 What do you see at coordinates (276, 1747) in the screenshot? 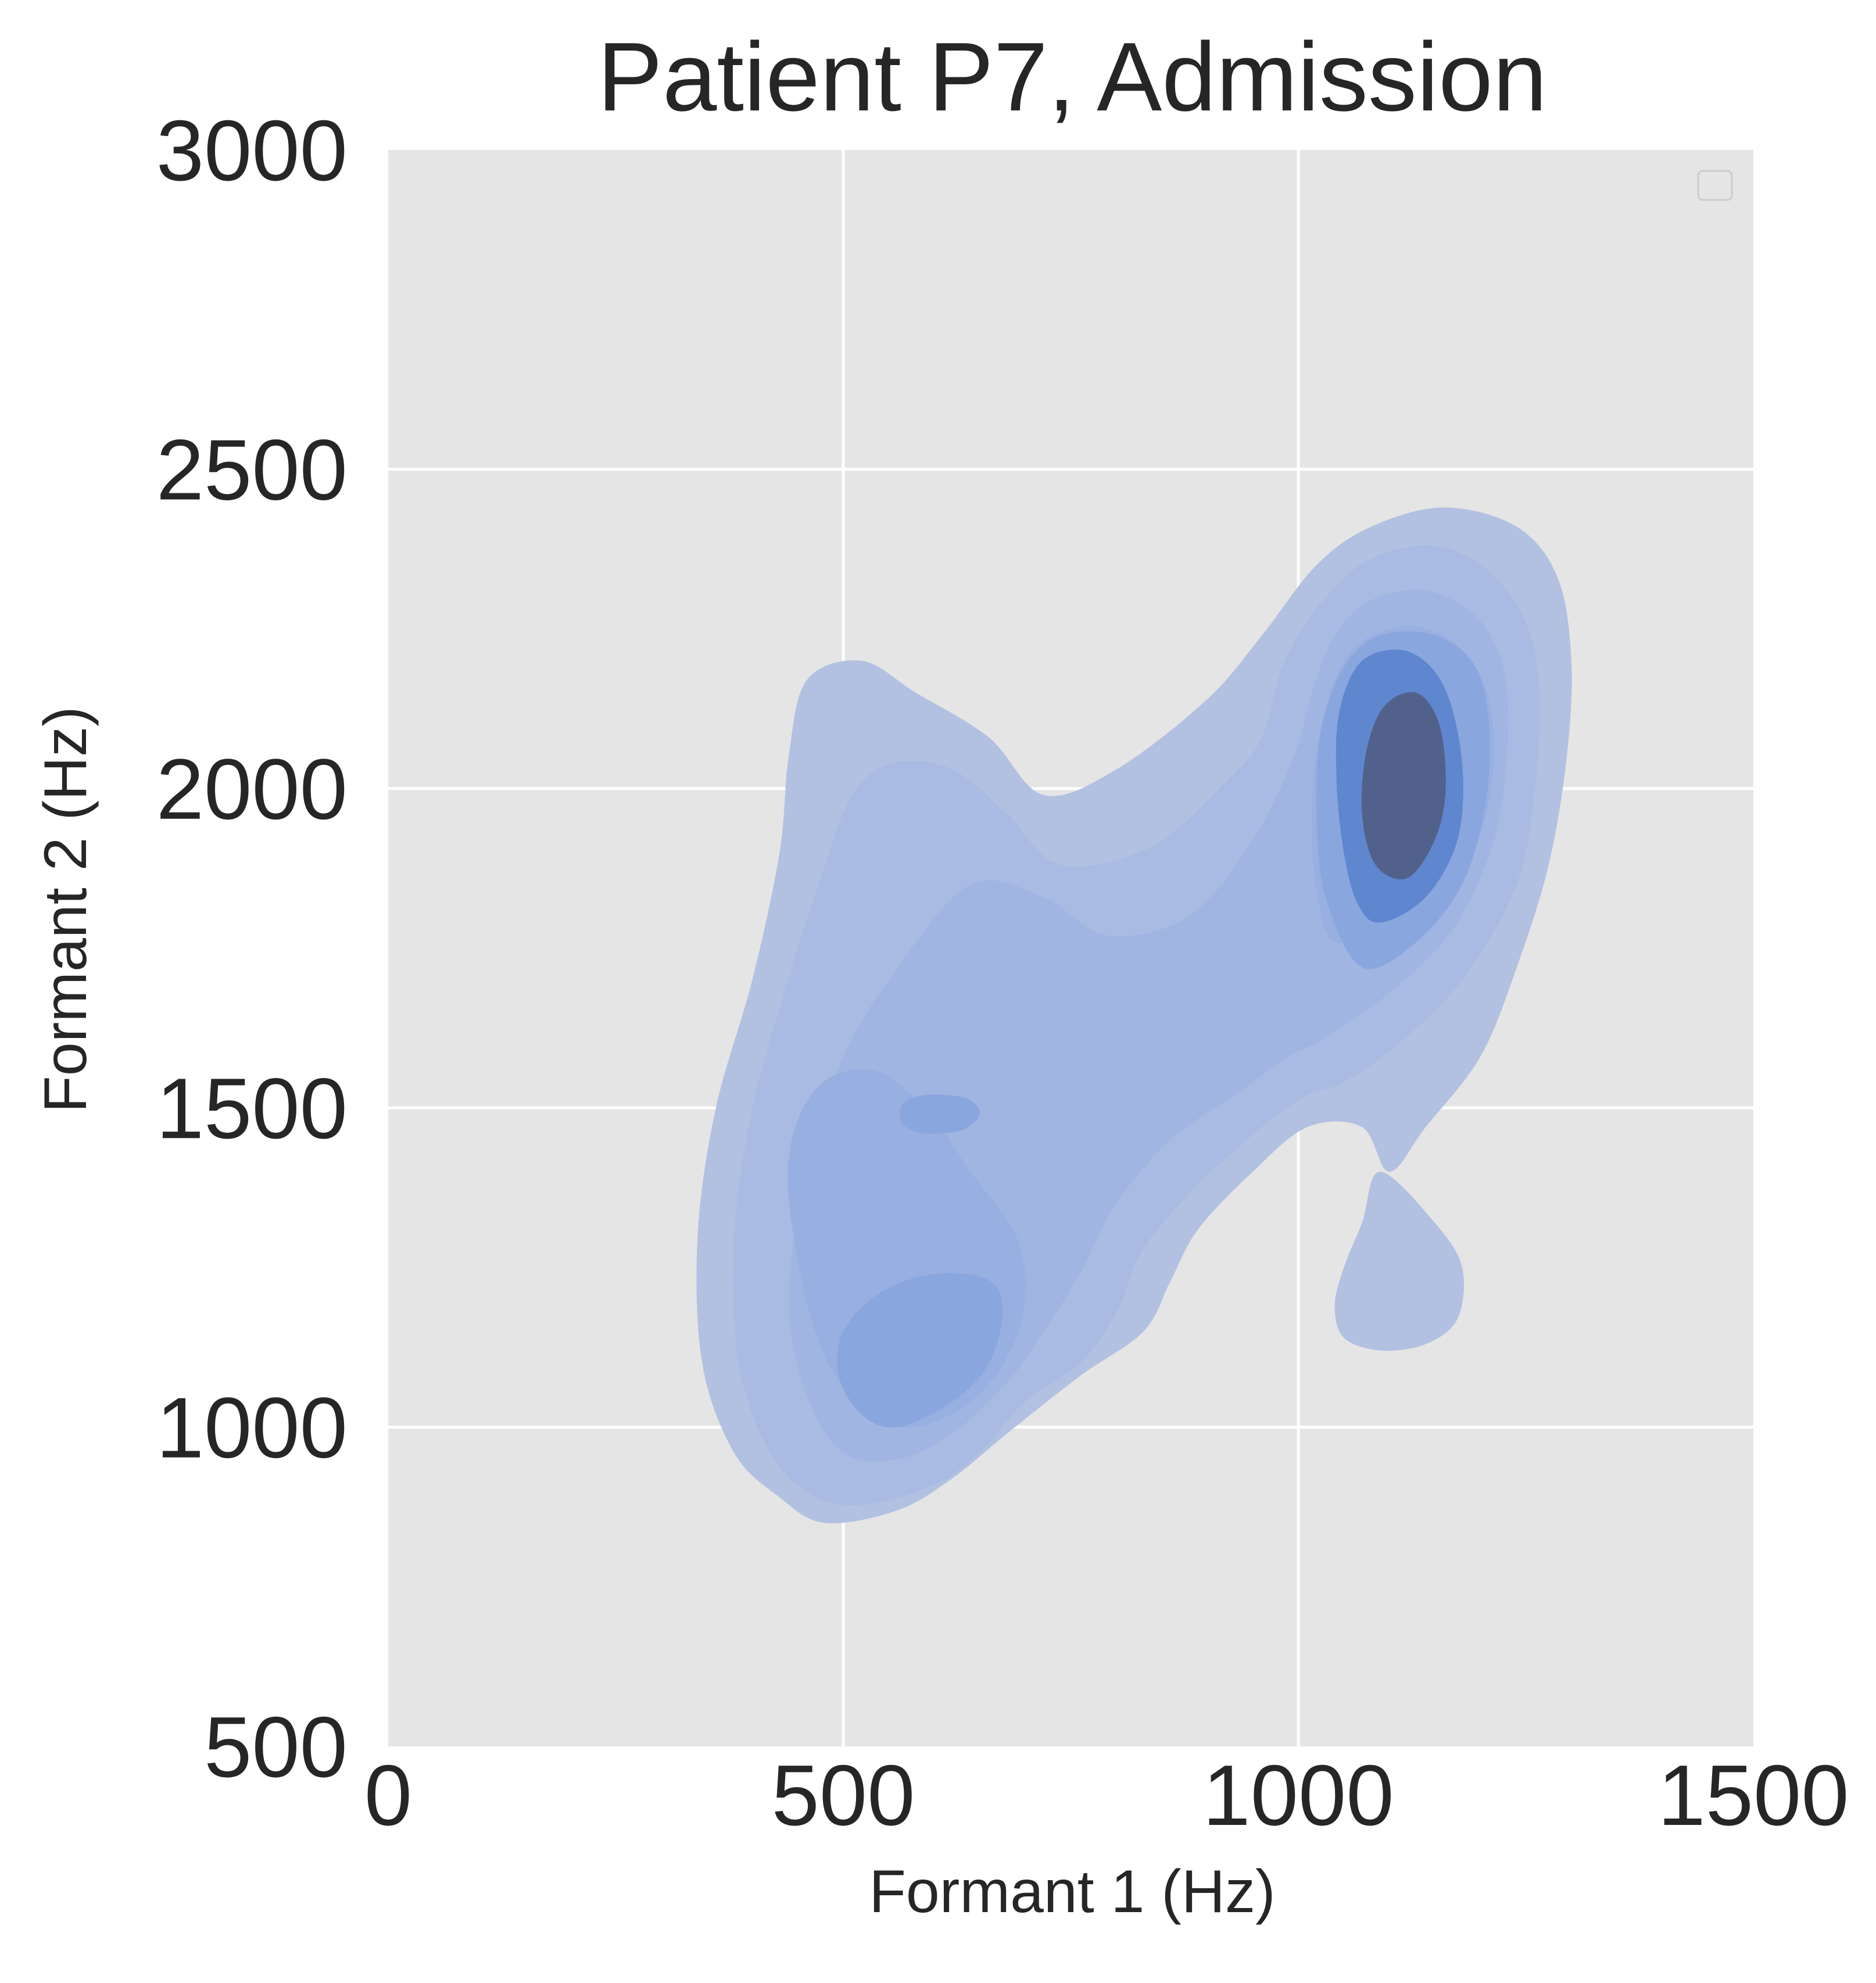
I see `y-tick-label-500: 500` at bounding box center [276, 1747].